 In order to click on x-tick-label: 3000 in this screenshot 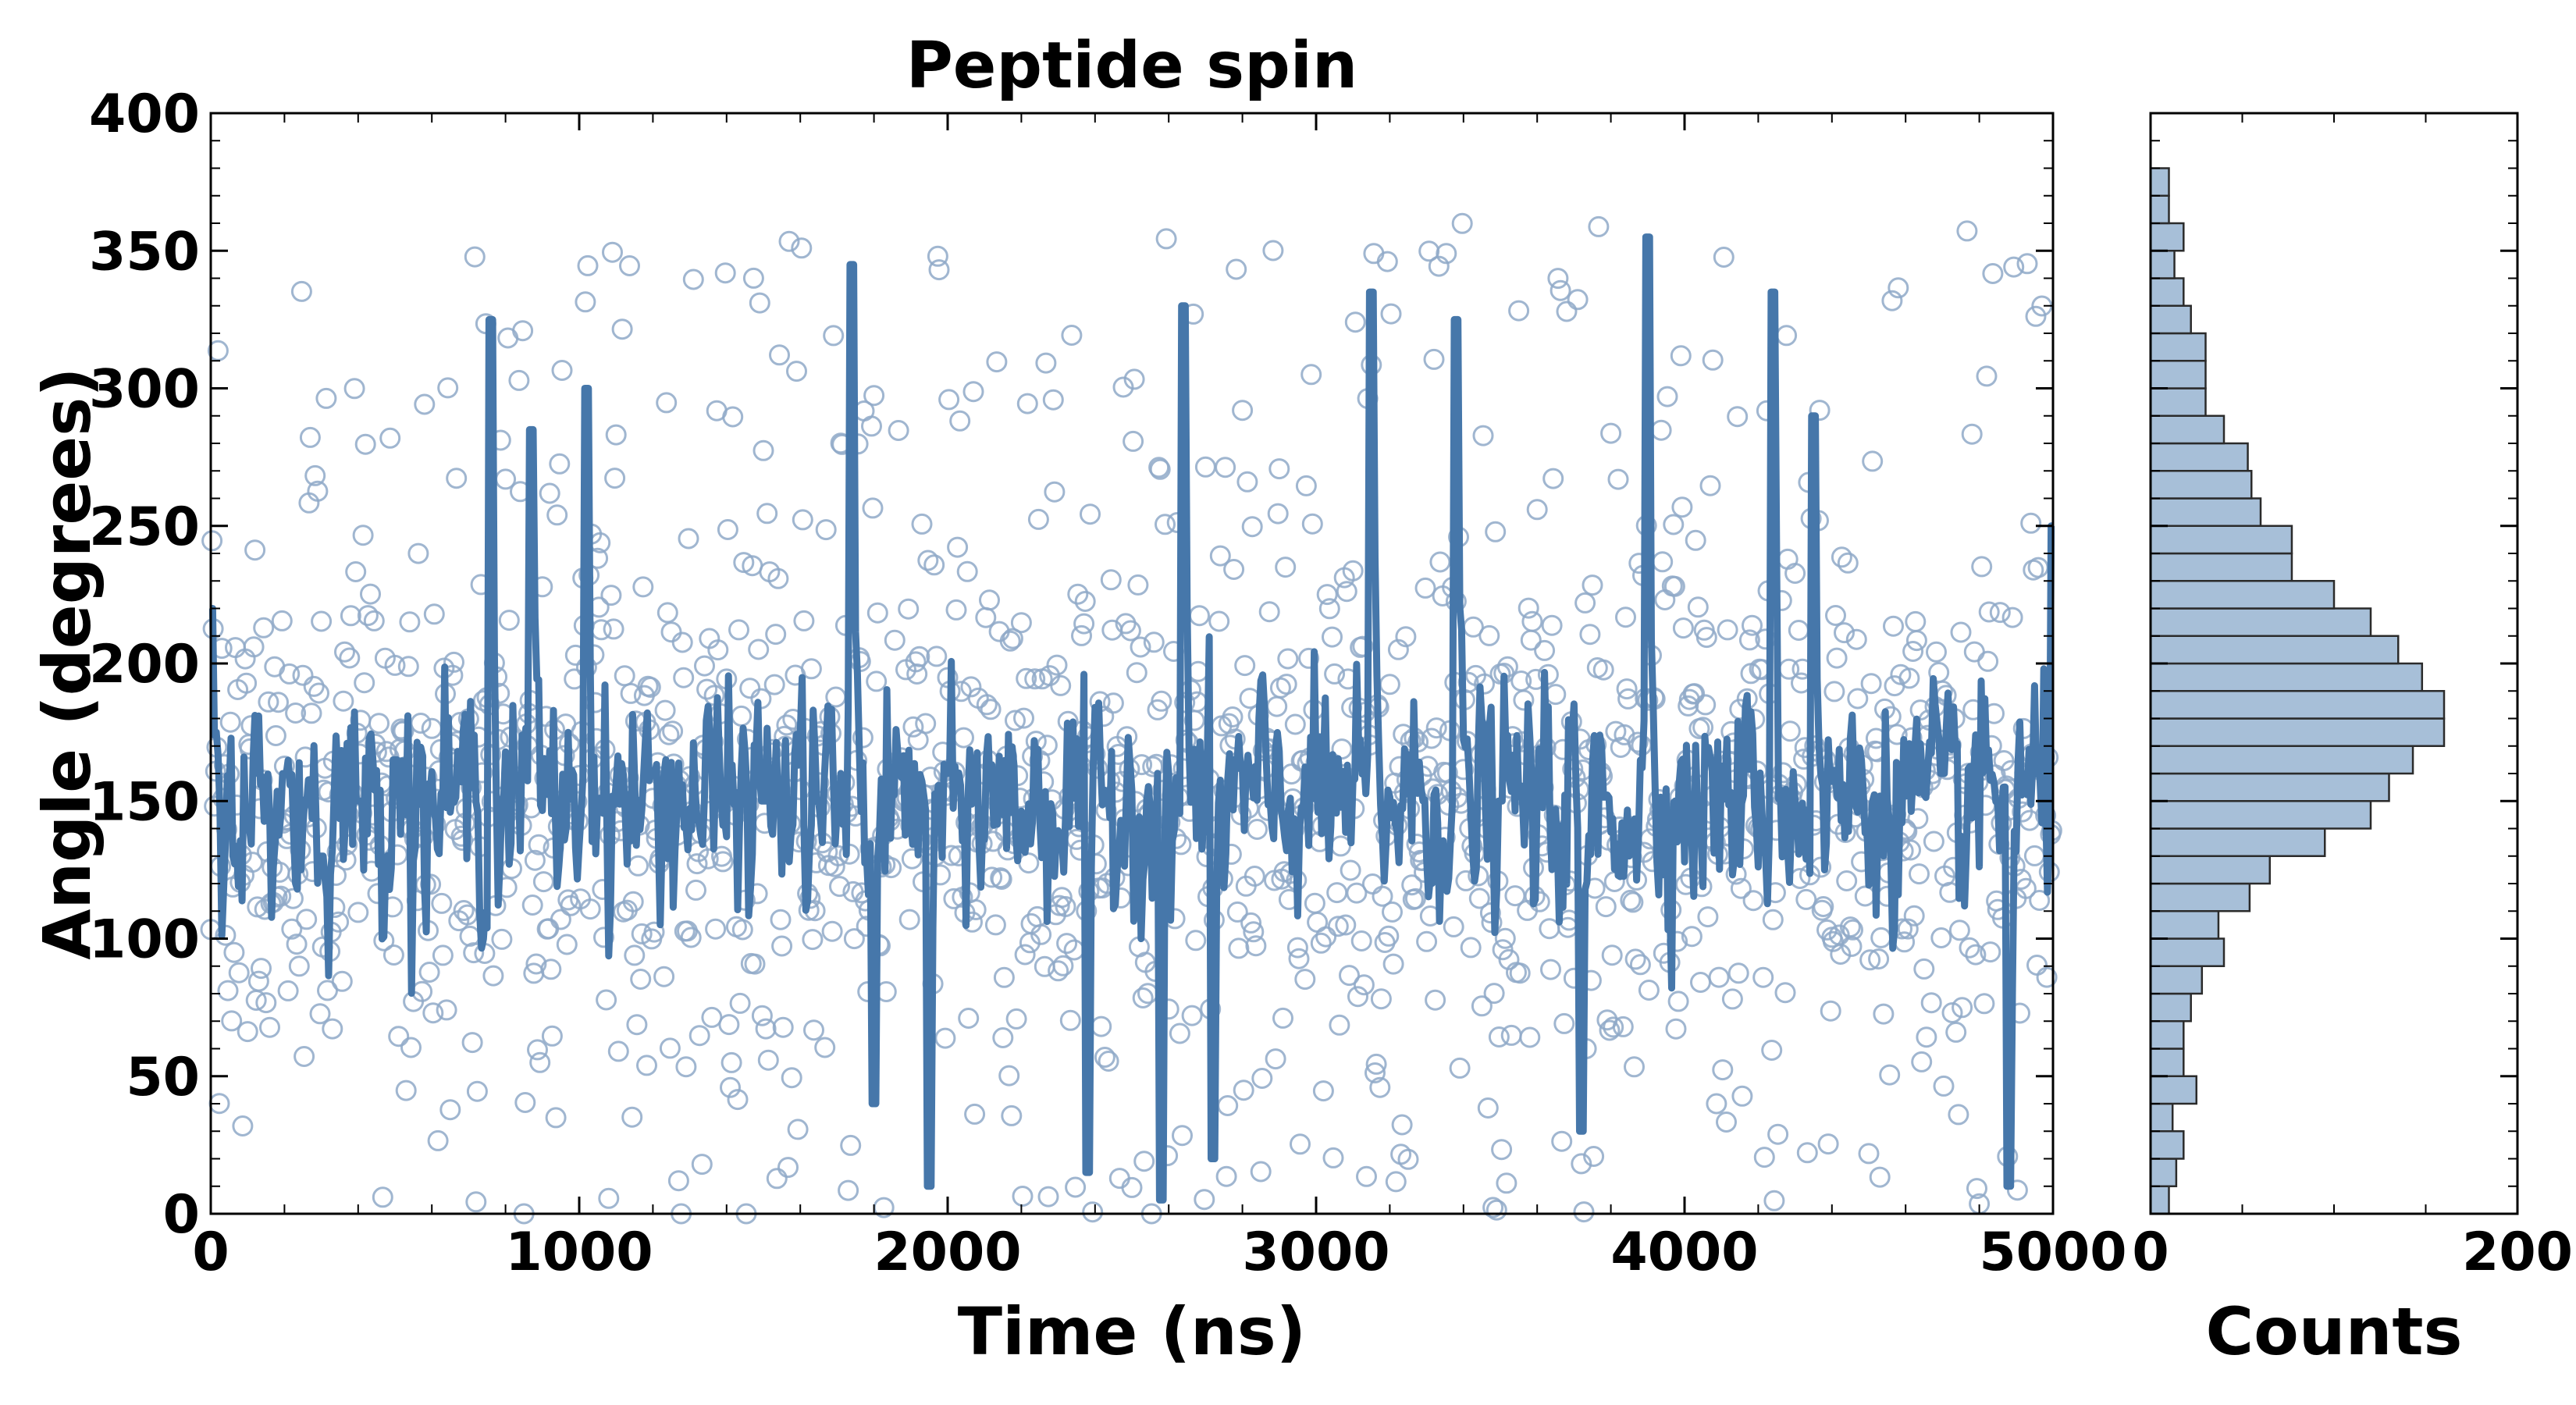, I will do `click(1315, 1252)`.